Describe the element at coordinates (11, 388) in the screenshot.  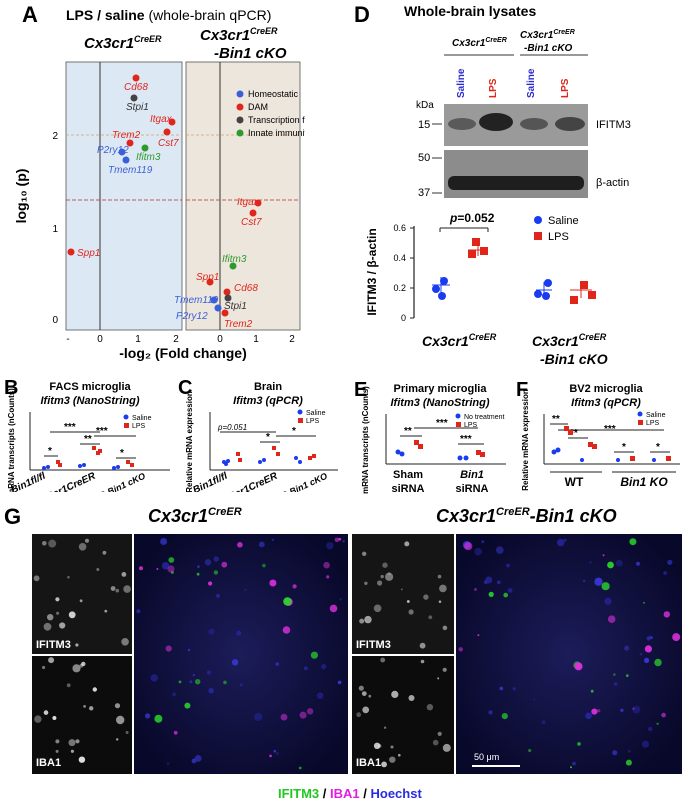
I see `panel-letter-b: B` at that location.